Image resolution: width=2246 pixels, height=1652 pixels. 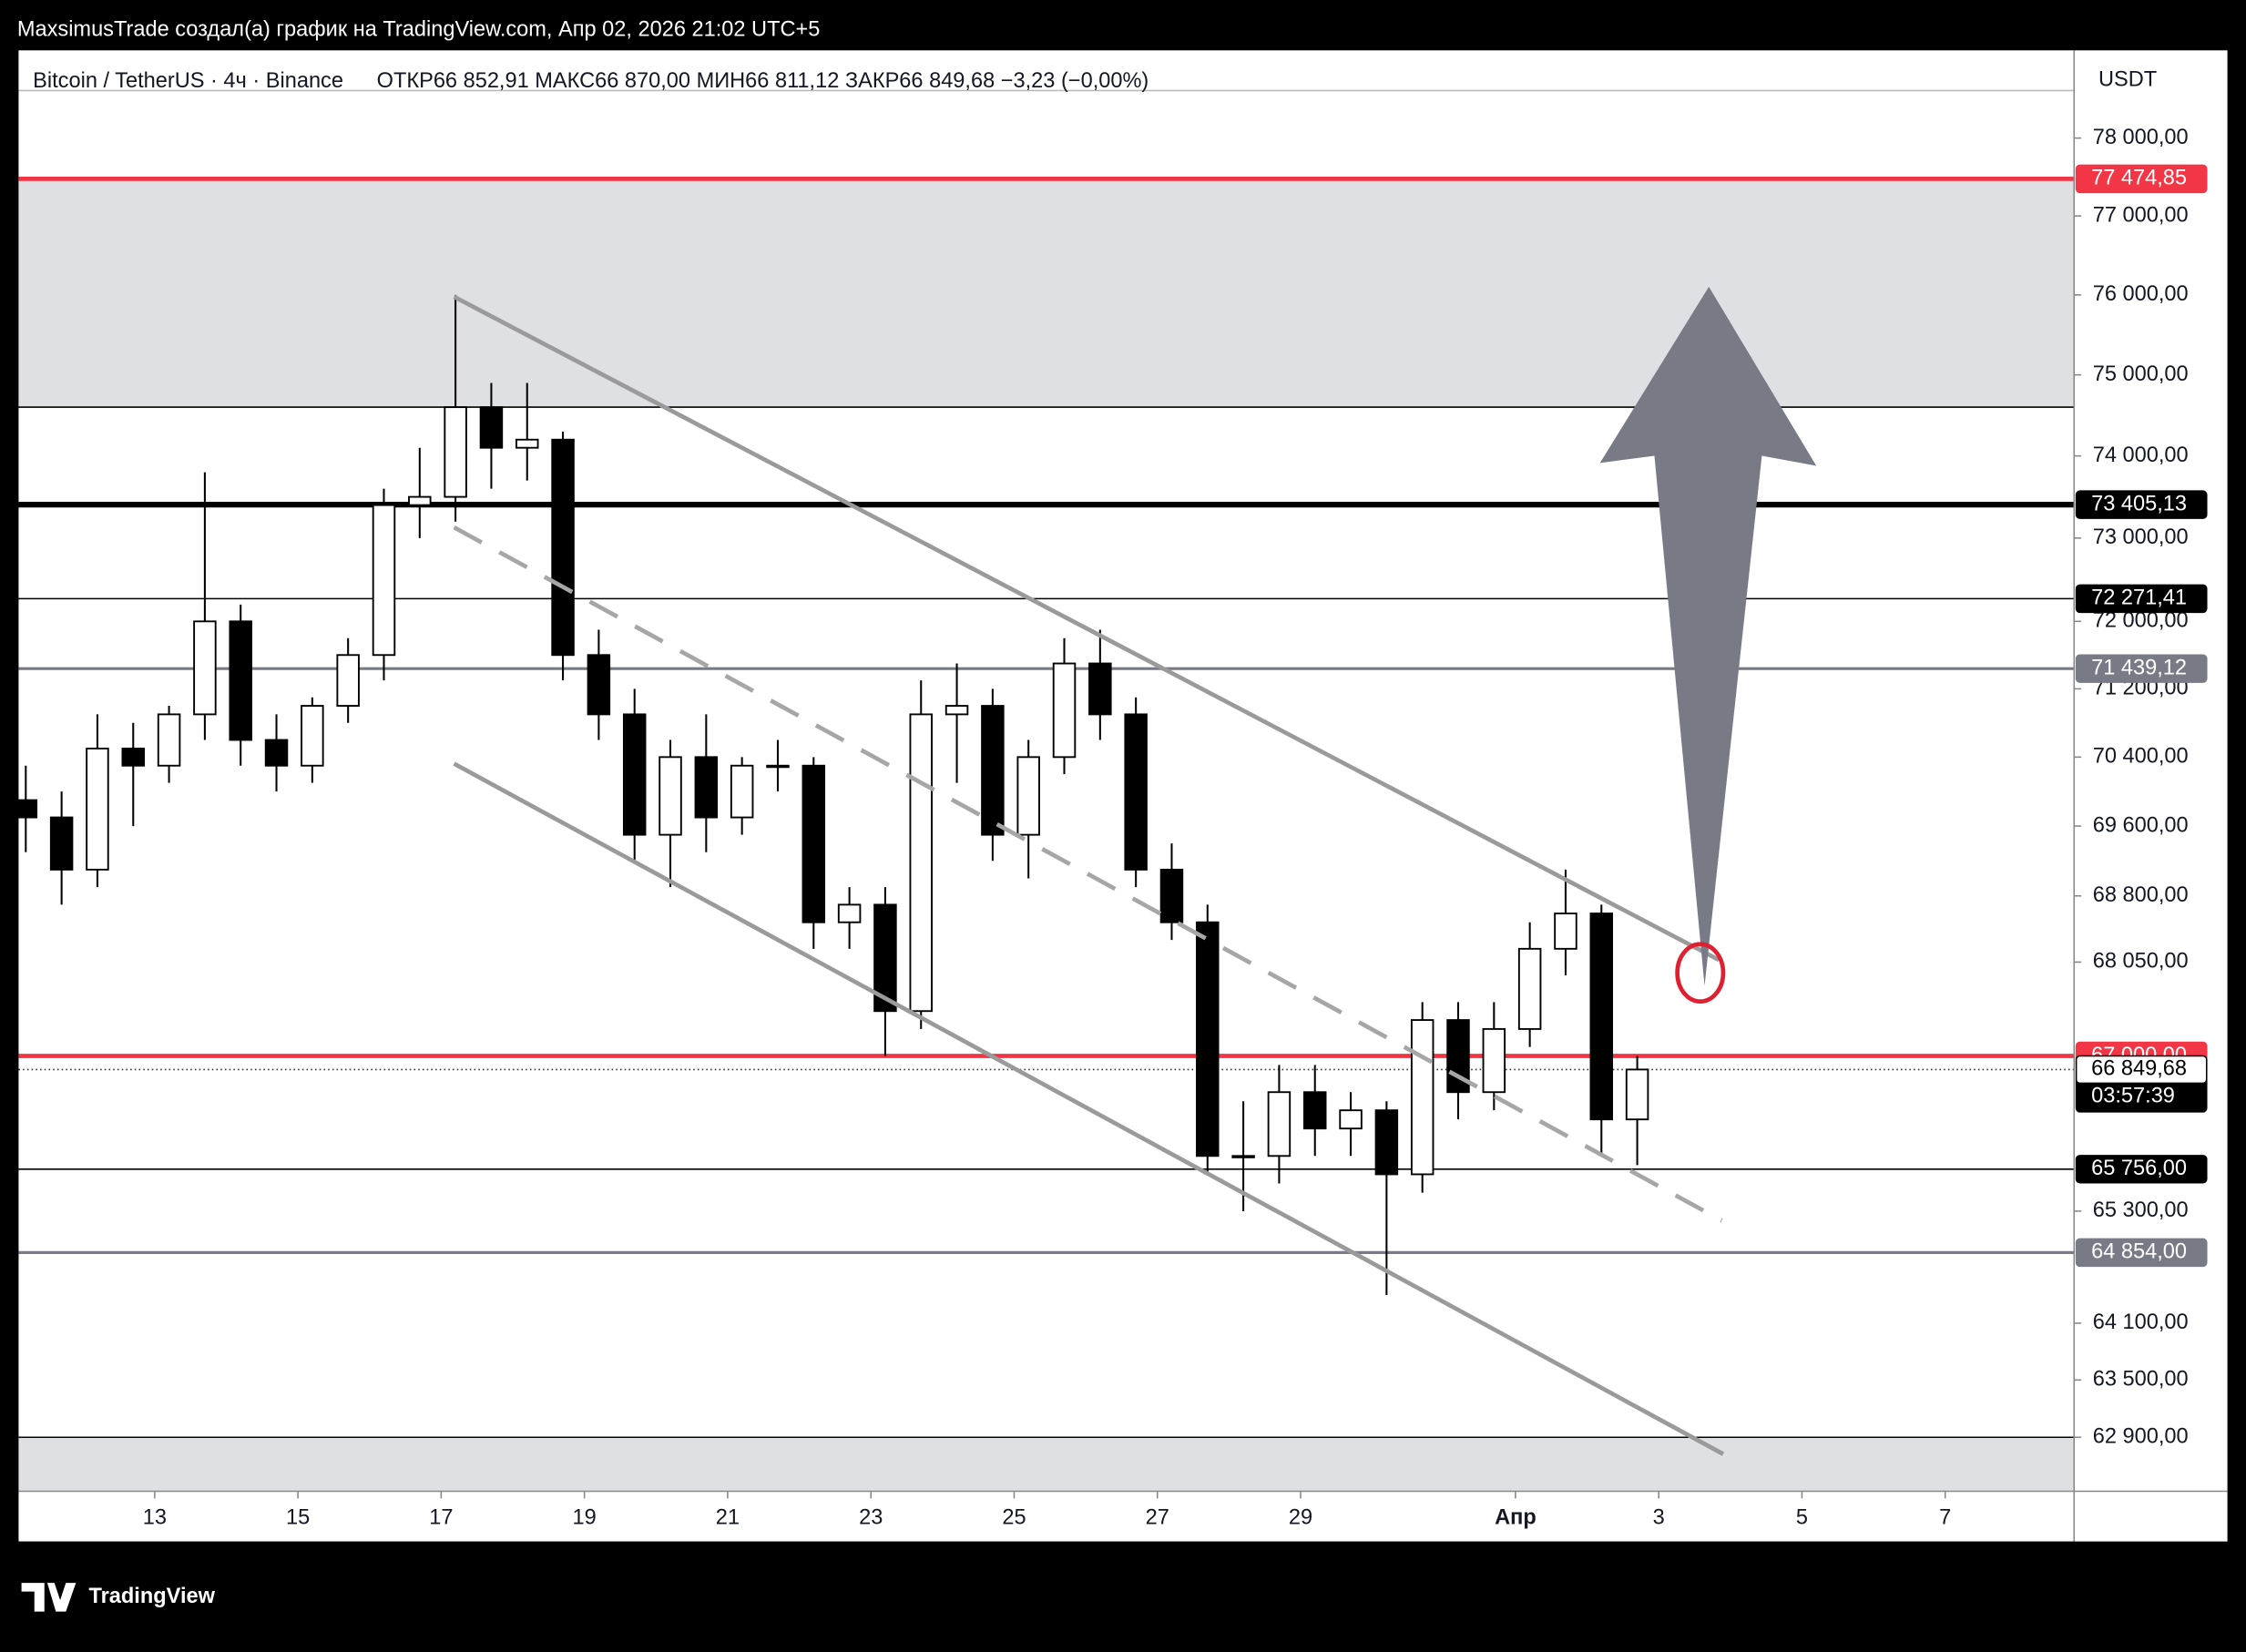 I want to click on target-circle, so click(x=1700, y=973).